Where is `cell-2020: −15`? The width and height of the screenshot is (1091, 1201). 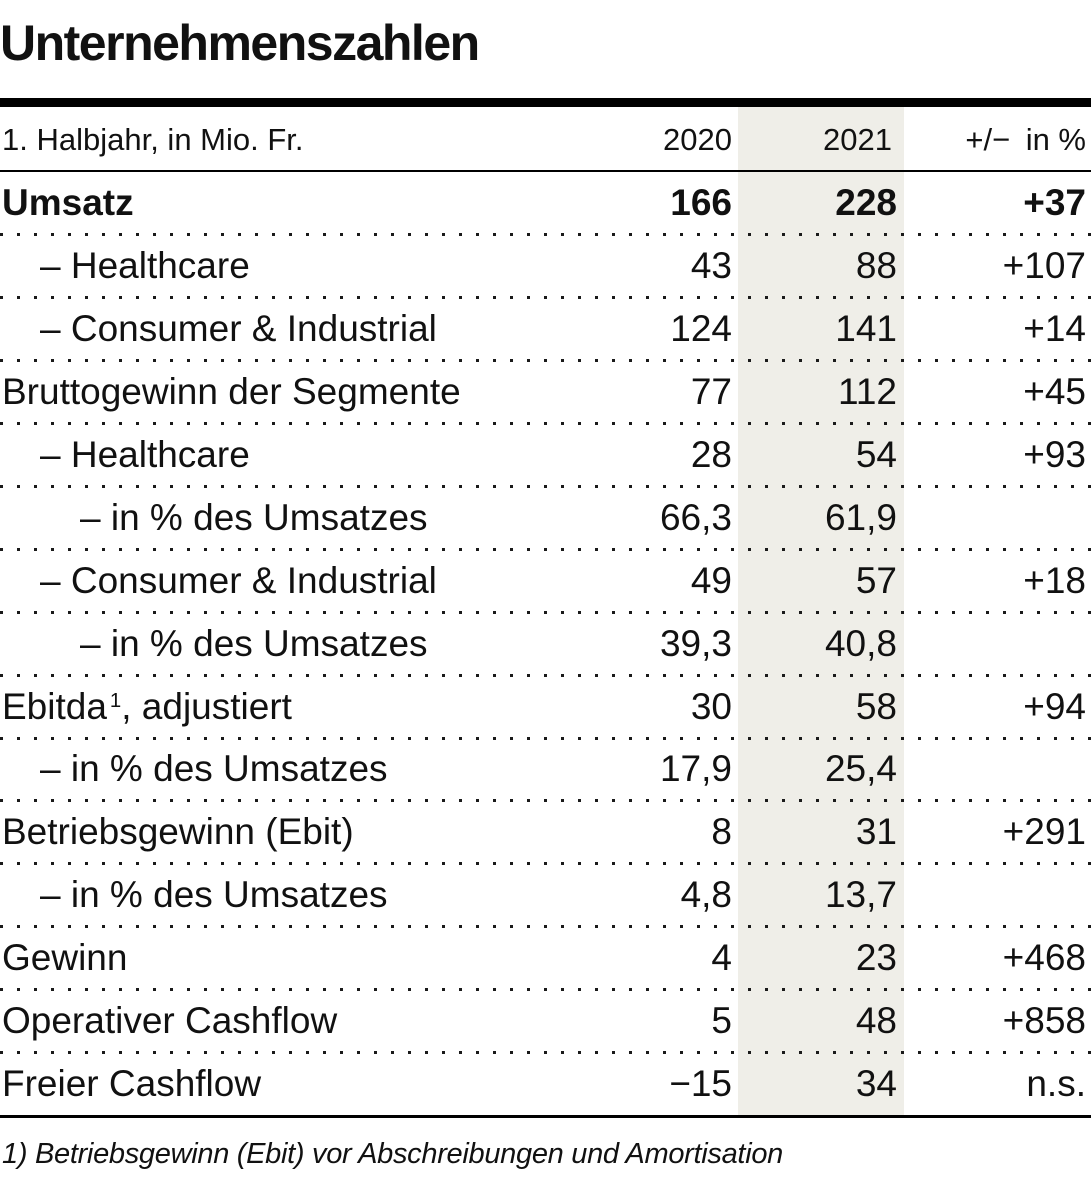
cell-2020: −15 is located at coordinates (700, 1083).